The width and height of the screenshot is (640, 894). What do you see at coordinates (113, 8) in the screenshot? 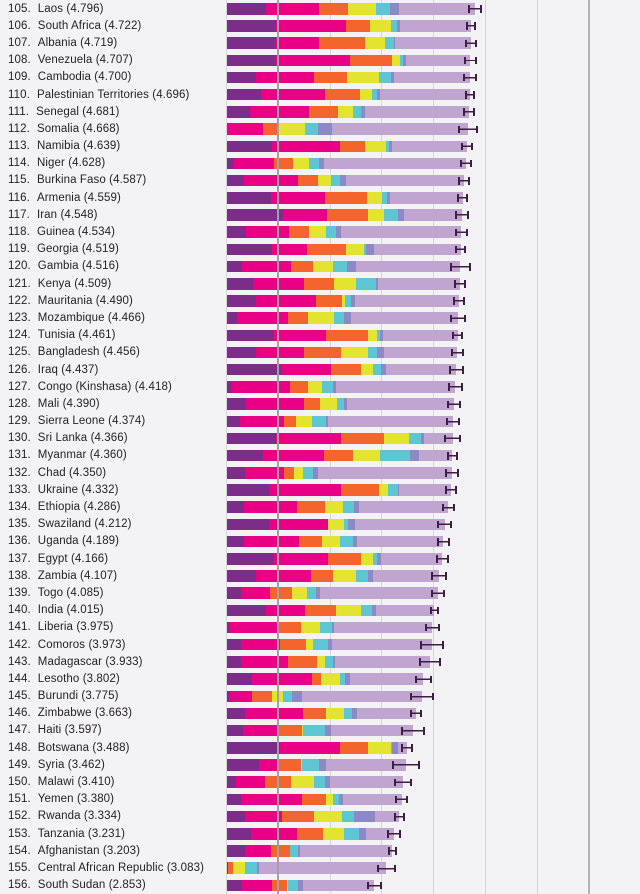
I see `country-label: 105. Laos (4.796)` at bounding box center [113, 8].